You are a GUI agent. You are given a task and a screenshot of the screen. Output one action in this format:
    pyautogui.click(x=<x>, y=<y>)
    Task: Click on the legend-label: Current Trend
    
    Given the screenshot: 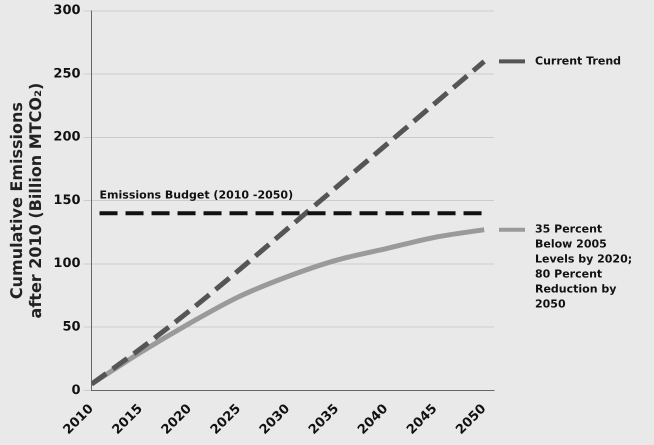 What is the action you would take?
    pyautogui.click(x=578, y=61)
    